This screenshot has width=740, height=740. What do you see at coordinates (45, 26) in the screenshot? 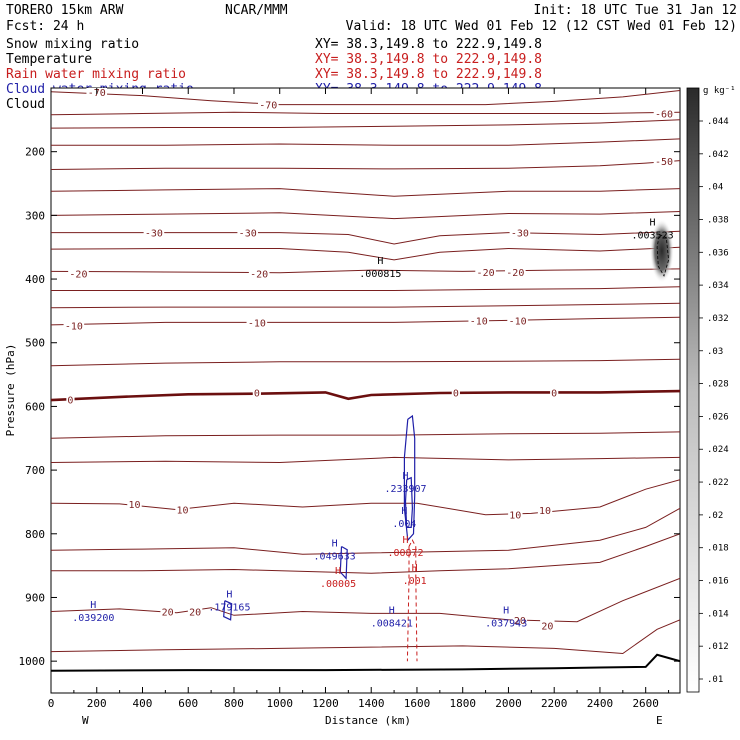
I see `forecast-hour: Fcst: 24 h` at bounding box center [45, 26].